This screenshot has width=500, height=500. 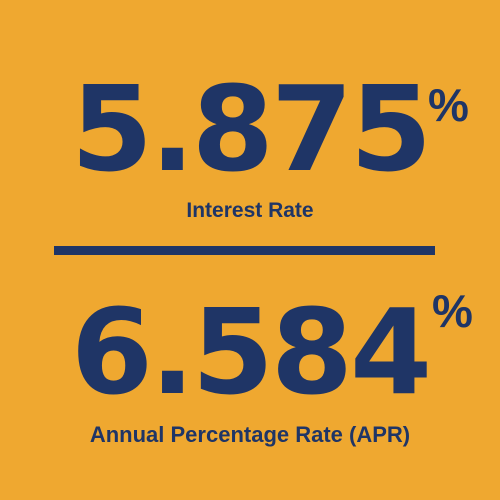 I want to click on apr-percent-symbol: %, so click(x=452, y=311).